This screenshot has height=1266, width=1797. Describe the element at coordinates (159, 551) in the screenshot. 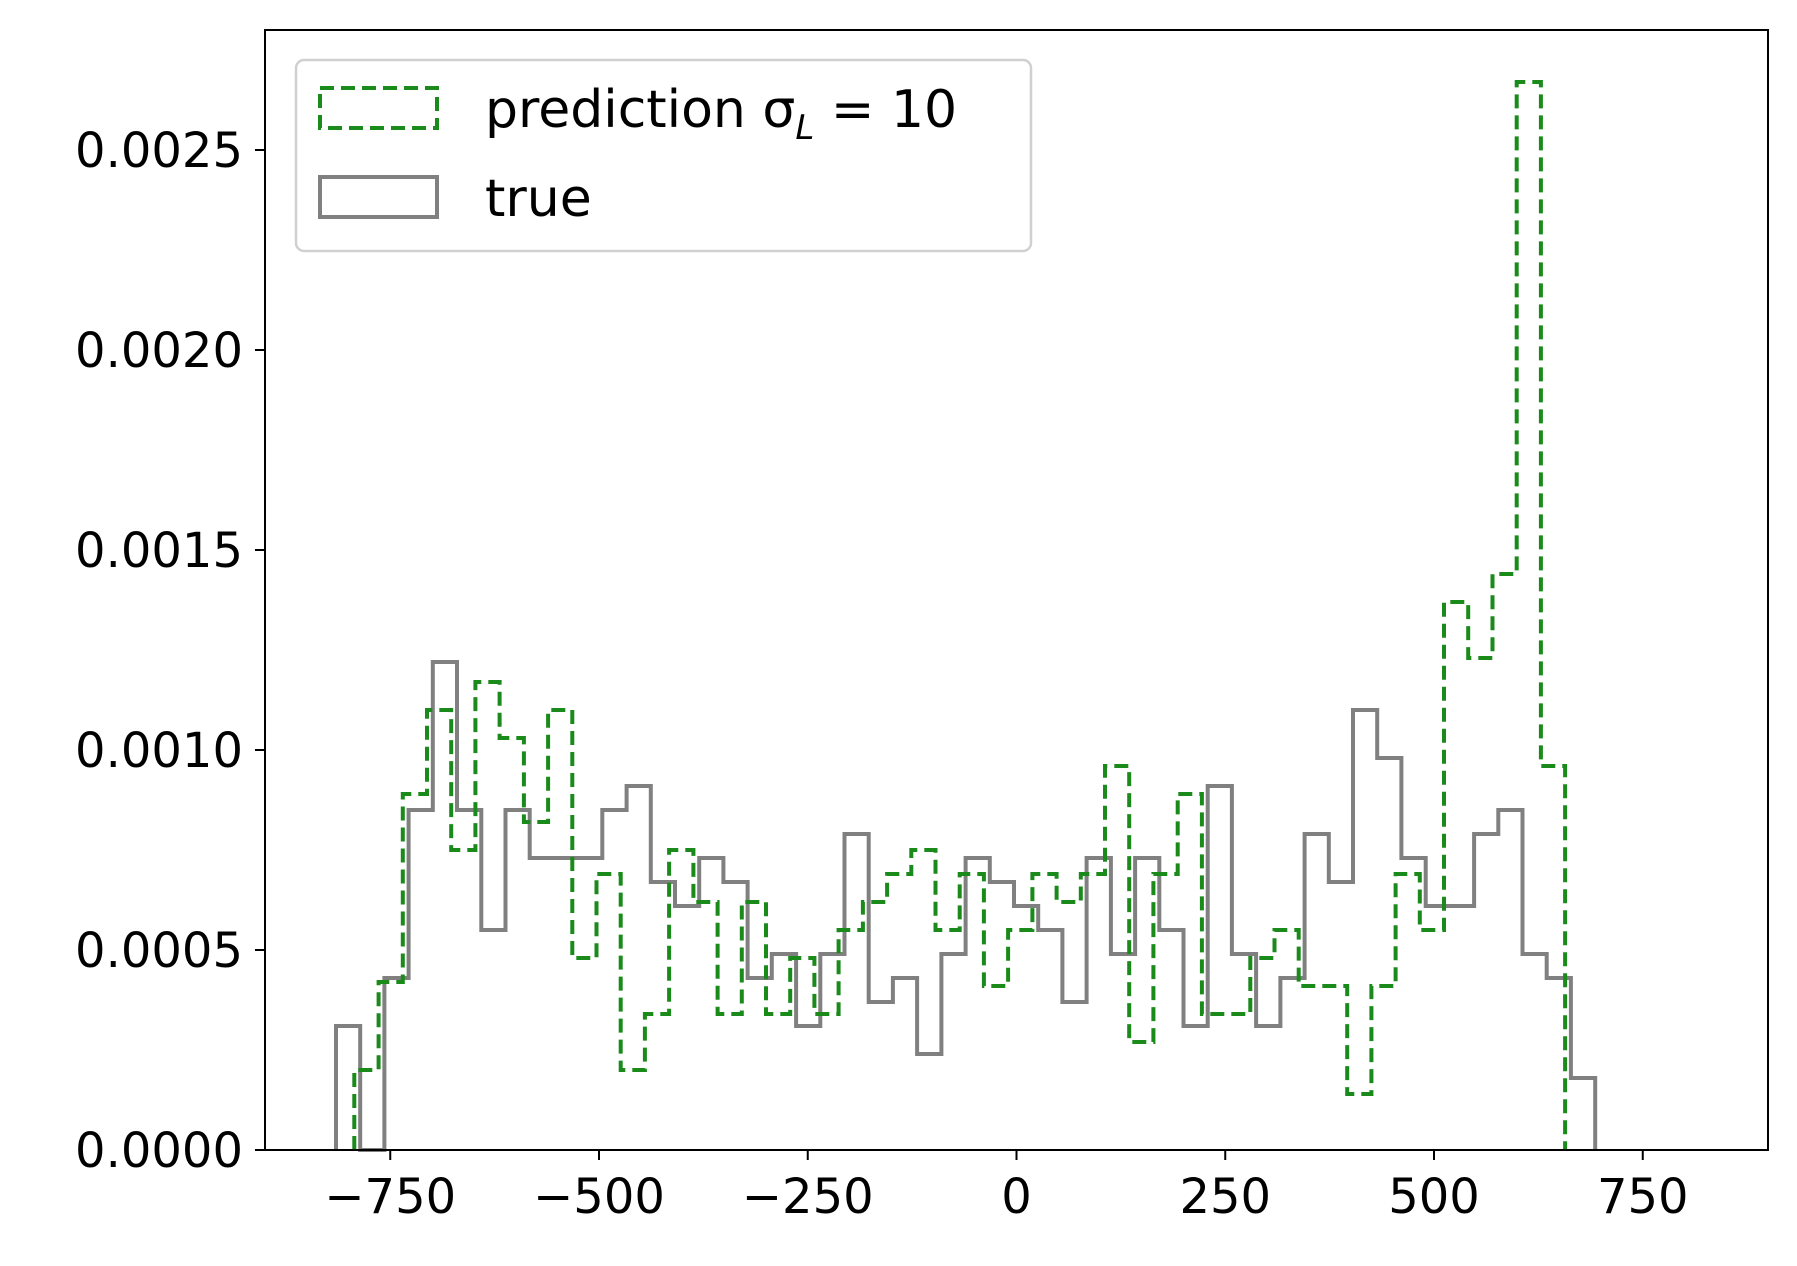

I see `y-tick-label: 0.0015` at that location.